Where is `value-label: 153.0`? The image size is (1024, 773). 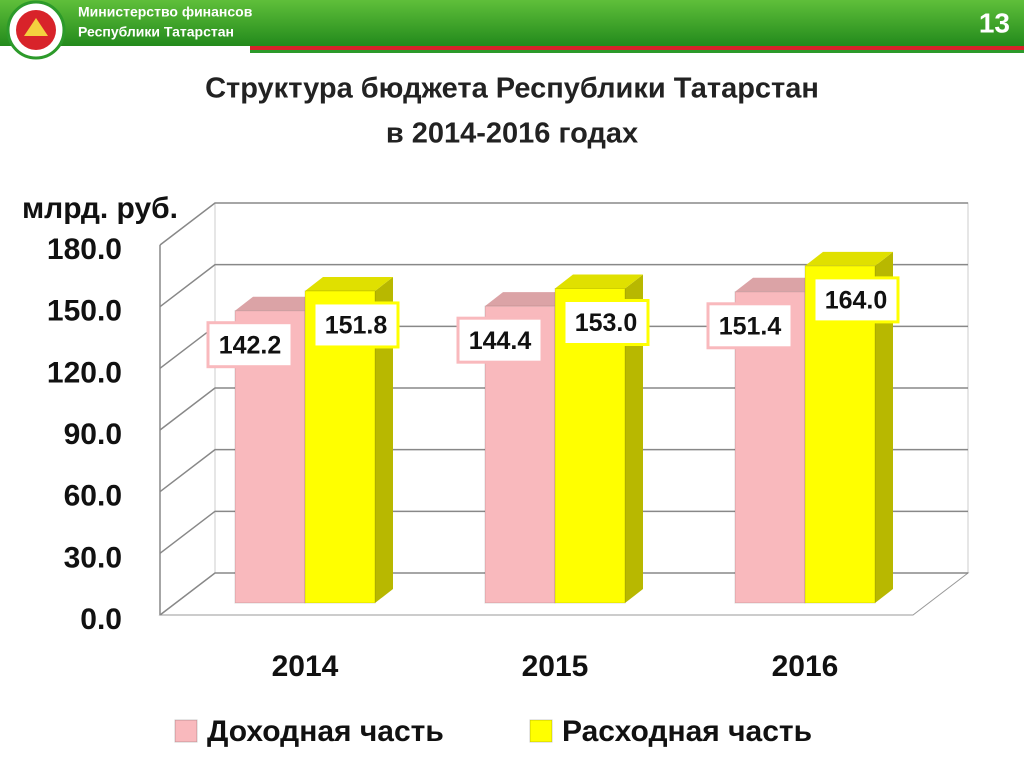
value-label: 153.0 is located at coordinates (606, 323).